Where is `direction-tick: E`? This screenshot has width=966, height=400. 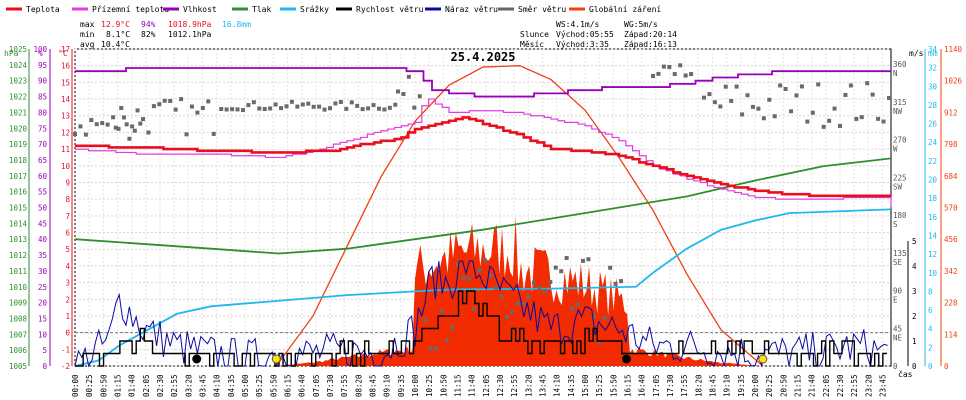 direction-tick: E is located at coordinates (895, 300).